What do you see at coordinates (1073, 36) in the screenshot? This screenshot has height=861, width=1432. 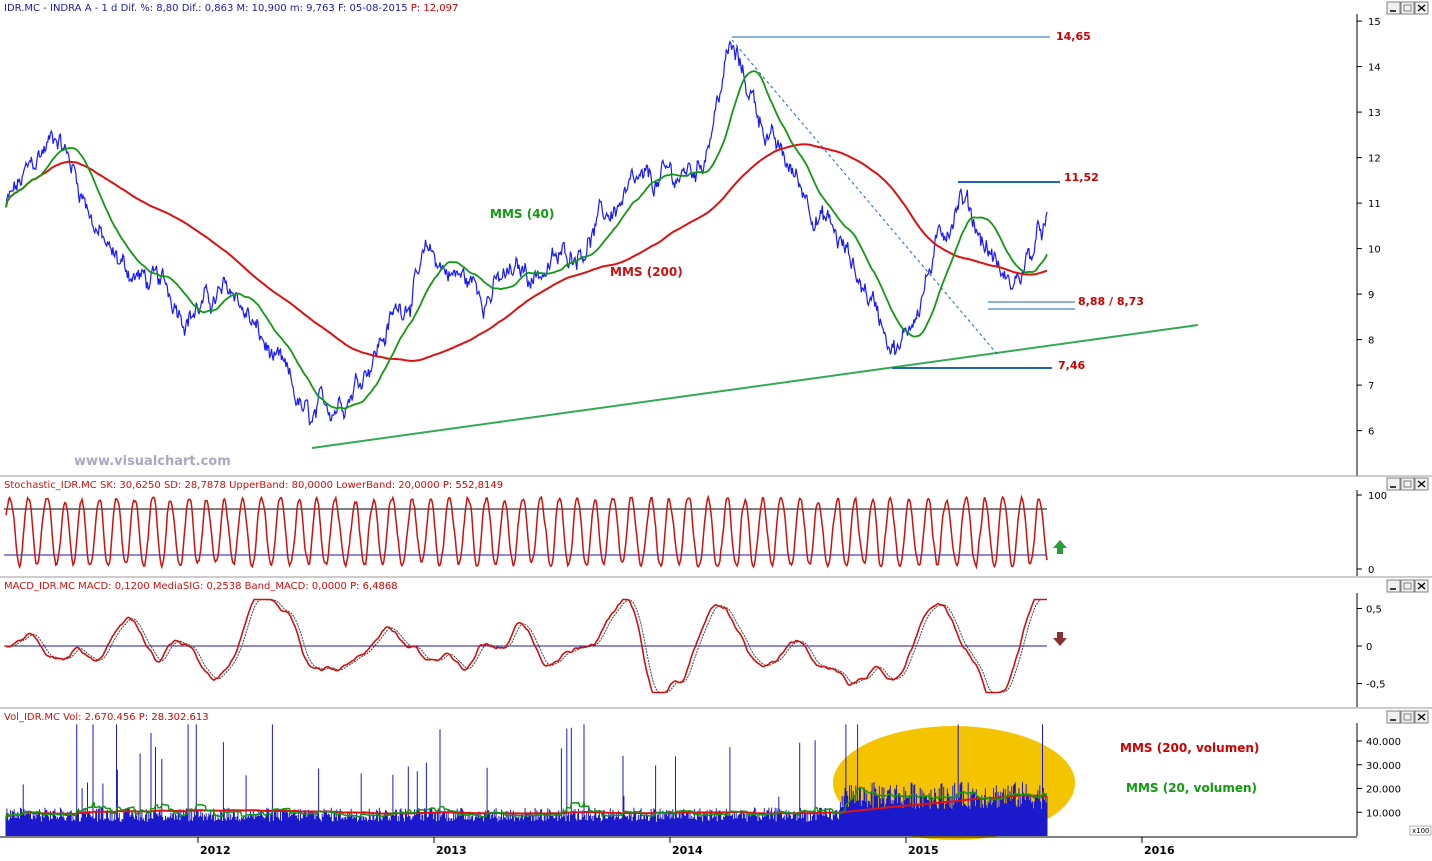 I see `level-14-65-label: 14,65` at bounding box center [1073, 36].